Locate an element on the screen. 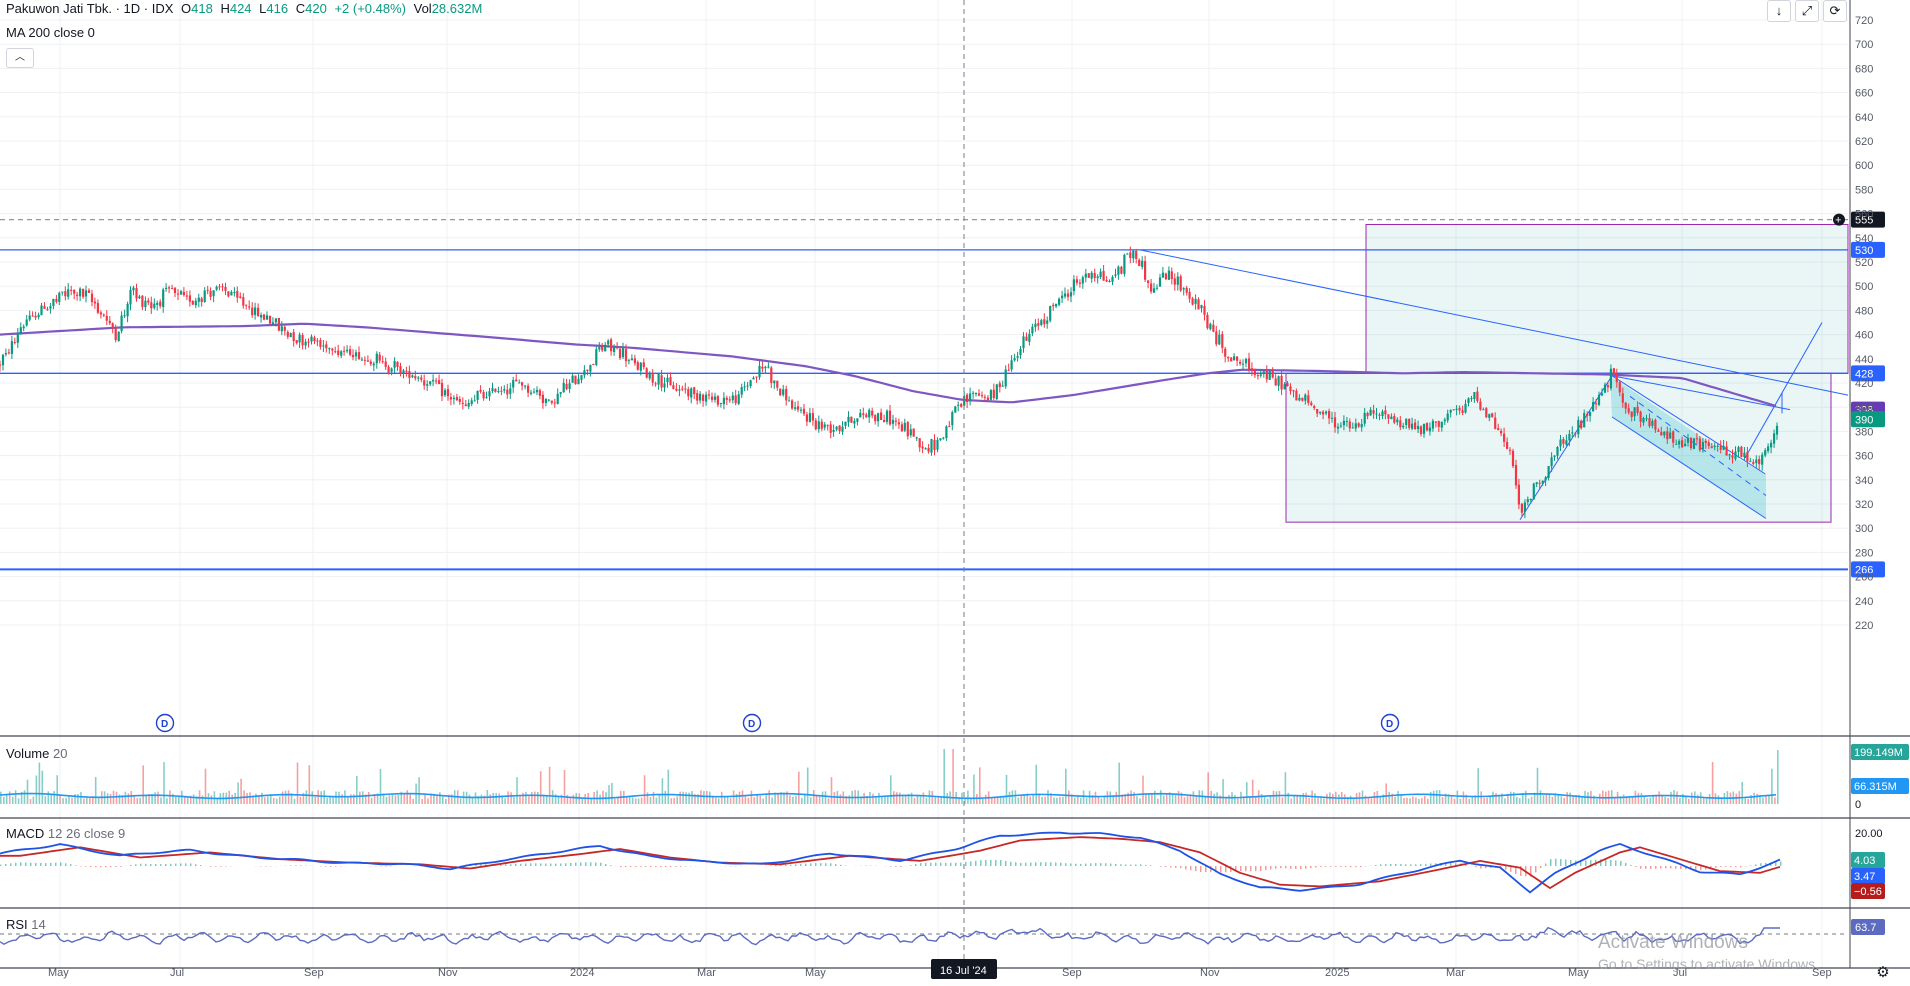 The image size is (1910, 986). collapse-legend-button: ︿ is located at coordinates (20, 58).